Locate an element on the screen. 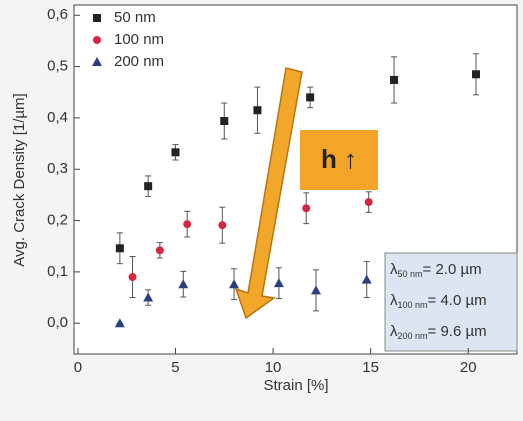 Image resolution: width=523 pixels, height=421 pixels. y-tick-label: 0,4 is located at coordinates (57, 117).